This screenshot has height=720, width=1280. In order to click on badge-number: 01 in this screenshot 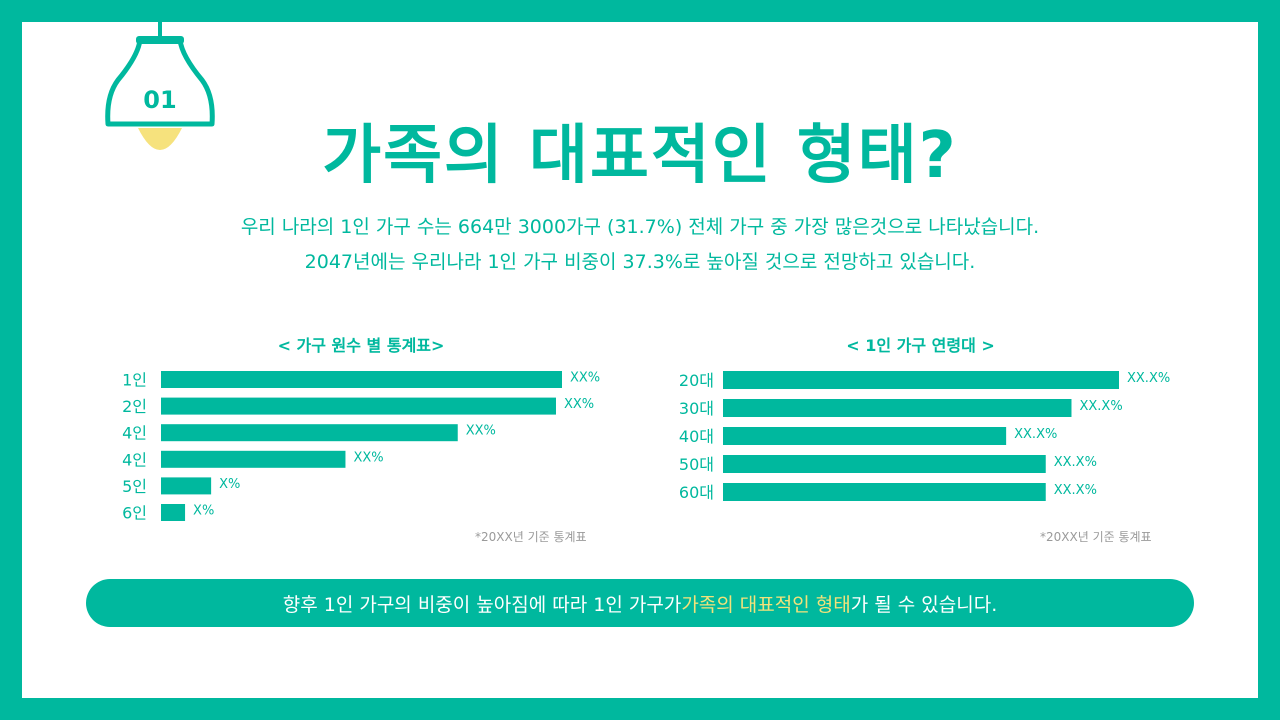, I will do `click(159, 100)`.